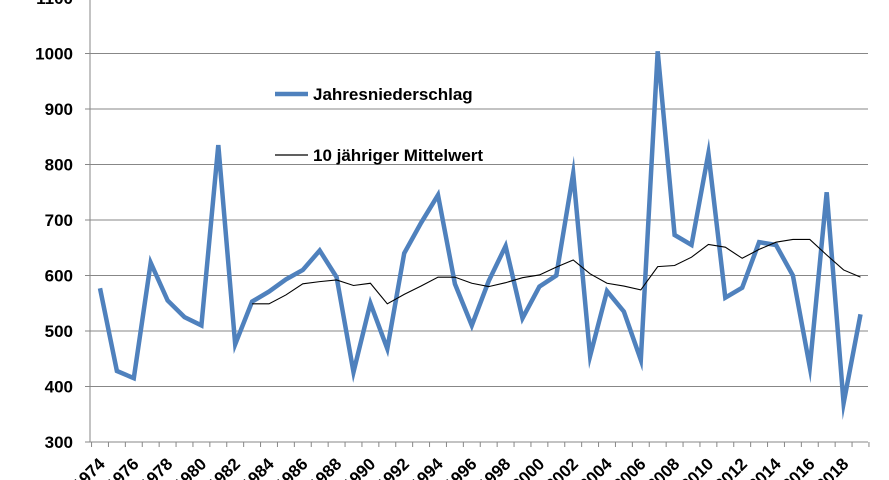 This screenshot has height=480, width=889. I want to click on y-tick-label: 400, so click(59, 387).